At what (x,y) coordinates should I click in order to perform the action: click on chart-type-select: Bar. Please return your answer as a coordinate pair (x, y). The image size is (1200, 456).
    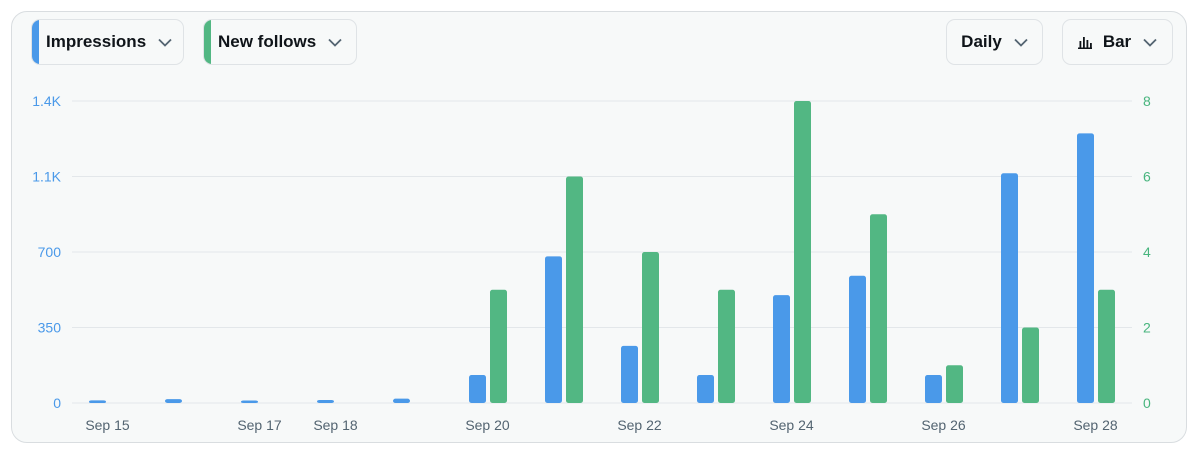
    Looking at the image, I should click on (1117, 42).